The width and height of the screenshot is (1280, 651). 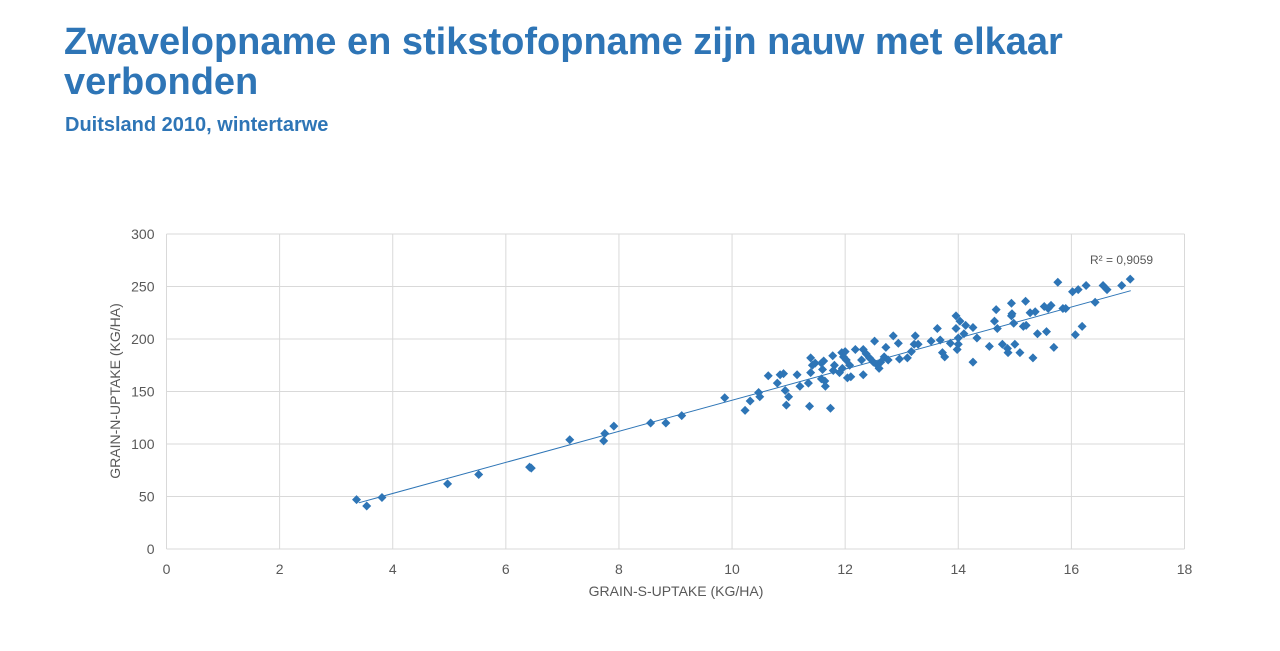 I want to click on x-axis-ticks: 0 2 4 6 8 10 12 14 16 18, so click(x=678, y=569).